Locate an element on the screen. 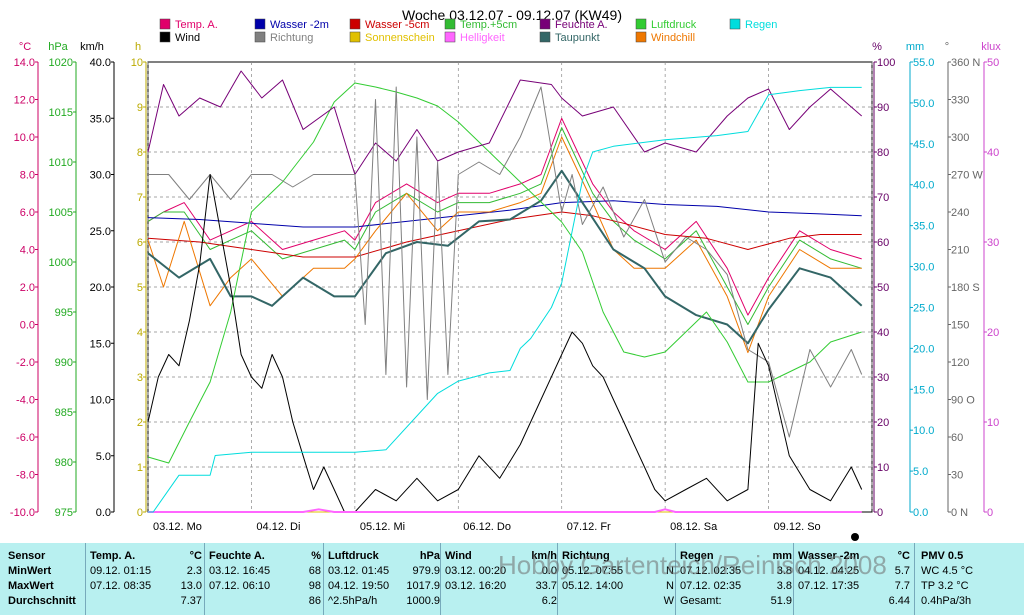 Image resolution: width=1024 pixels, height=615 pixels. axis-tick-label: 35.0 is located at coordinates (923, 227).